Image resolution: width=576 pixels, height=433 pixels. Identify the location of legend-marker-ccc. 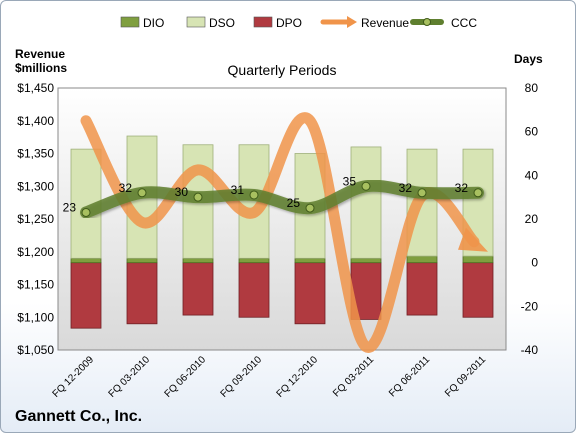
(427, 22).